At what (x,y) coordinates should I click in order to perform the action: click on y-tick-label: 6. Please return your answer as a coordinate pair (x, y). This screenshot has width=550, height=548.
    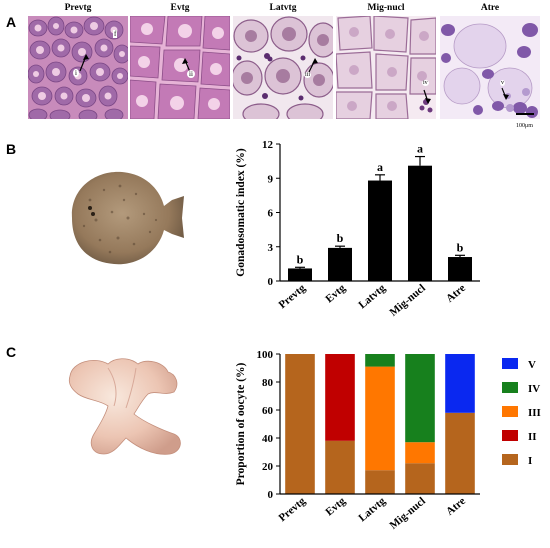
    Looking at the image, I should click on (271, 214).